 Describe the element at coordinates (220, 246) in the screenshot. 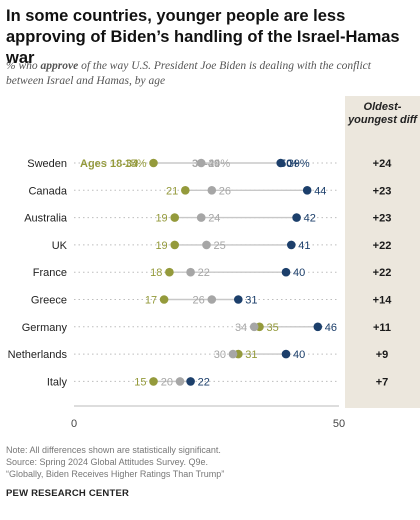

I see `value-label-middle: 25` at that location.